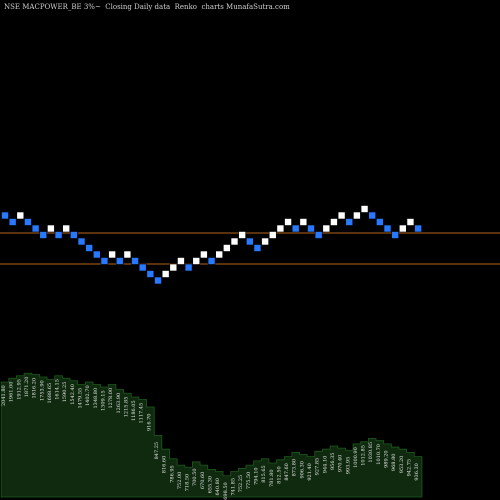  What do you see at coordinates (88, 395) in the screenshot?
I see `volume-label-11: 1402.70` at bounding box center [88, 395].